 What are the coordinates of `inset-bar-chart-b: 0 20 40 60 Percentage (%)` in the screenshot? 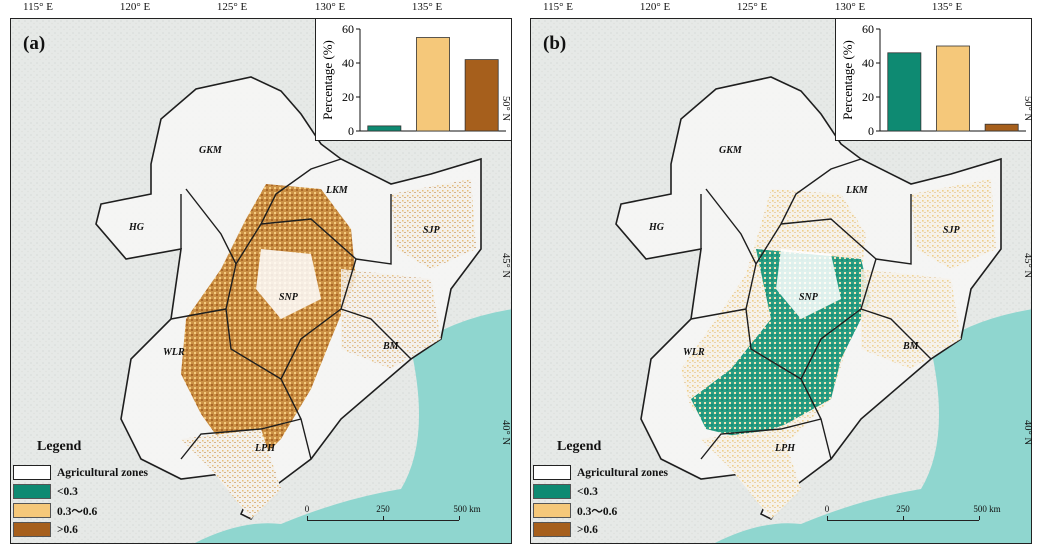 It's located at (933, 80).